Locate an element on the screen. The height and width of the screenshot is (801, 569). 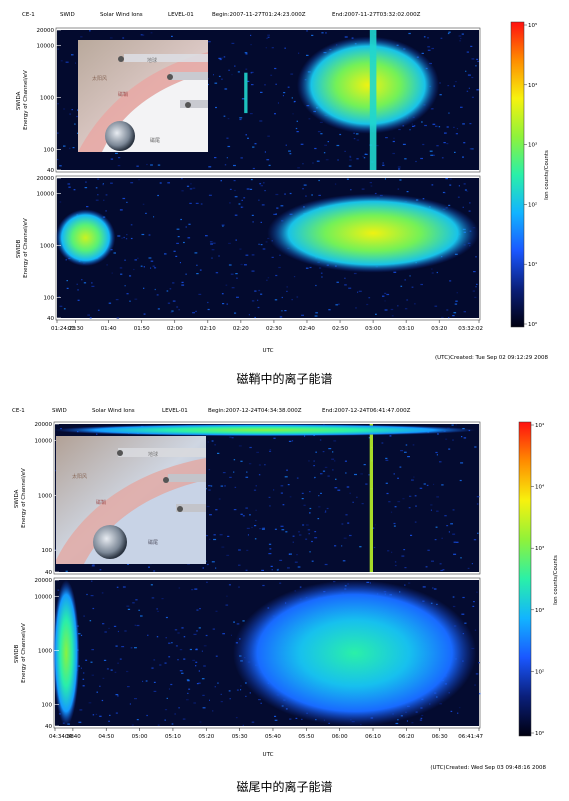
x-tick-label: 02:10 is located at coordinates (208, 329).